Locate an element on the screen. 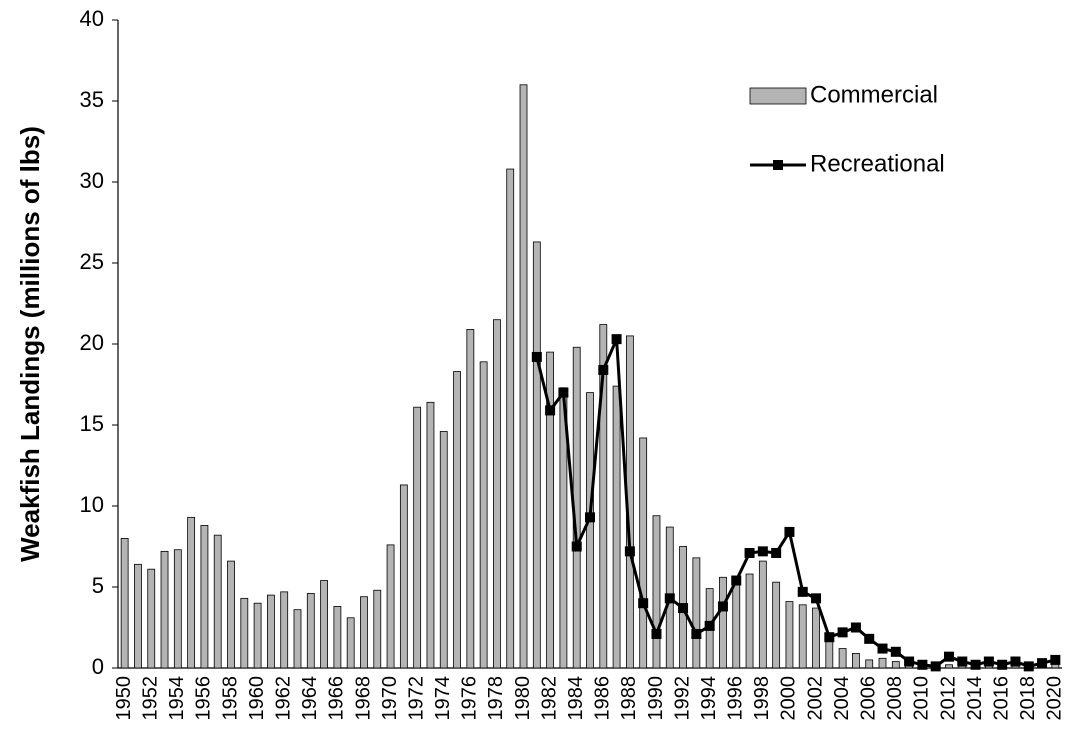 The width and height of the screenshot is (1070, 754). x-tick-label: 2018 is located at coordinates (1028, 698).